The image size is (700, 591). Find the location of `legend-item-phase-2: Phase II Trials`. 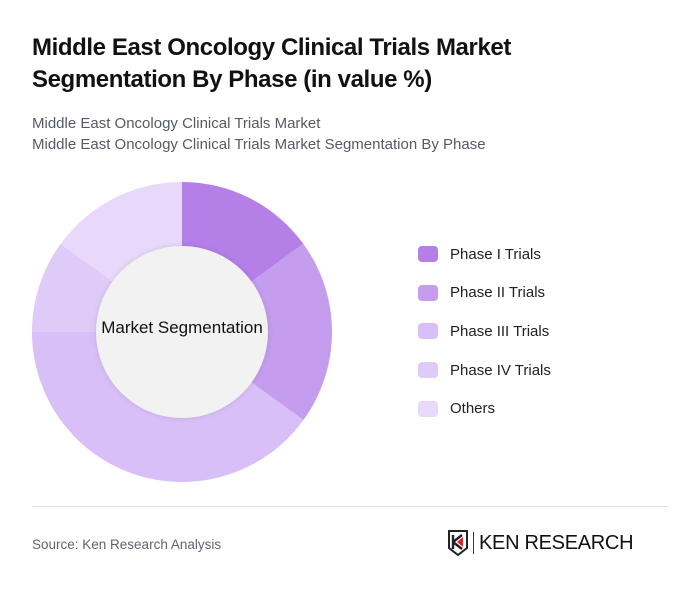

legend-item-phase-2: Phase II Trials is located at coordinates (484, 293).